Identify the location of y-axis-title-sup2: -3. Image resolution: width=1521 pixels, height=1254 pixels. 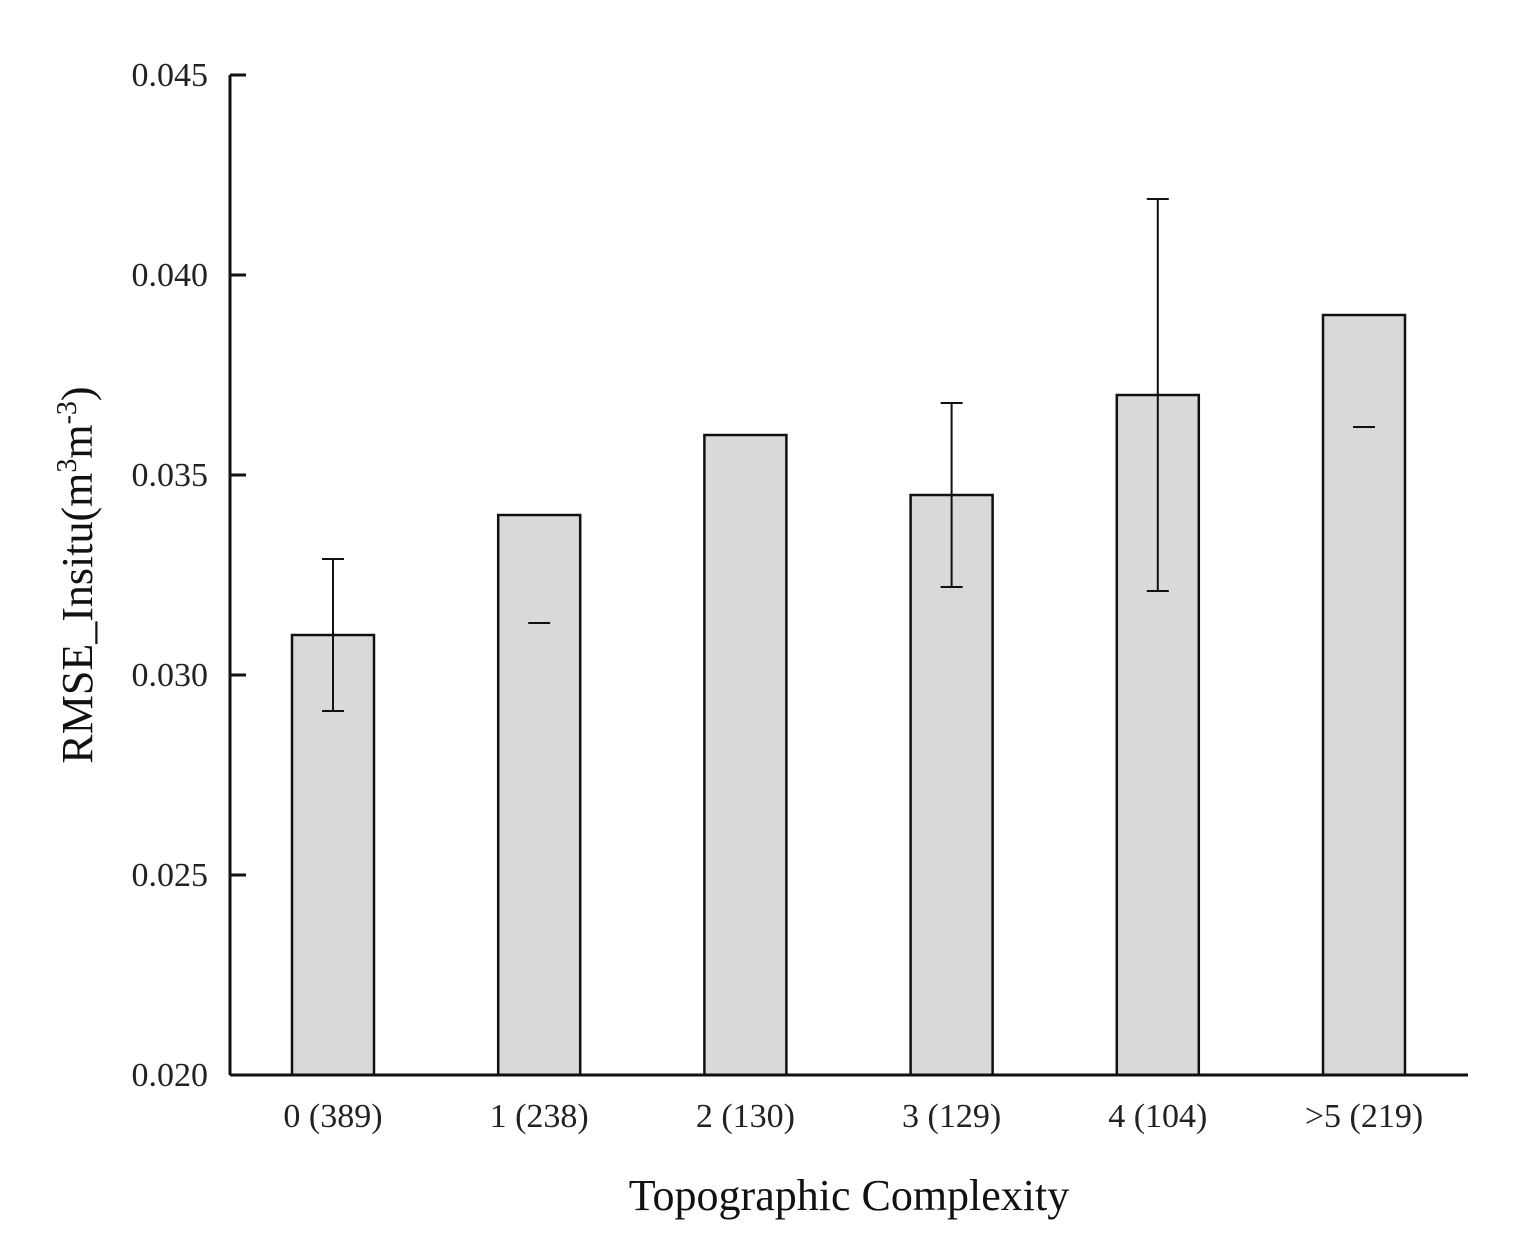
(67, 412).